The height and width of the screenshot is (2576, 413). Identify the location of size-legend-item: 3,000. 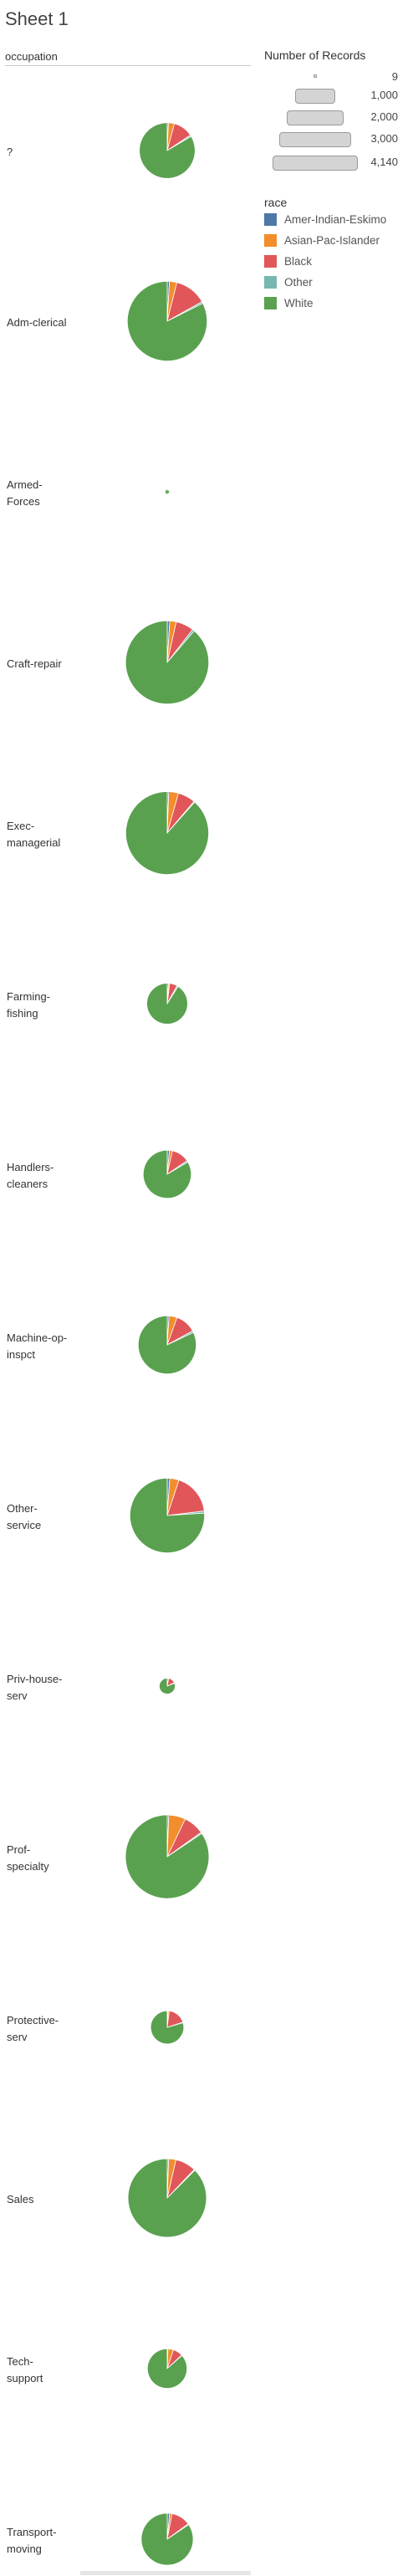
(331, 139).